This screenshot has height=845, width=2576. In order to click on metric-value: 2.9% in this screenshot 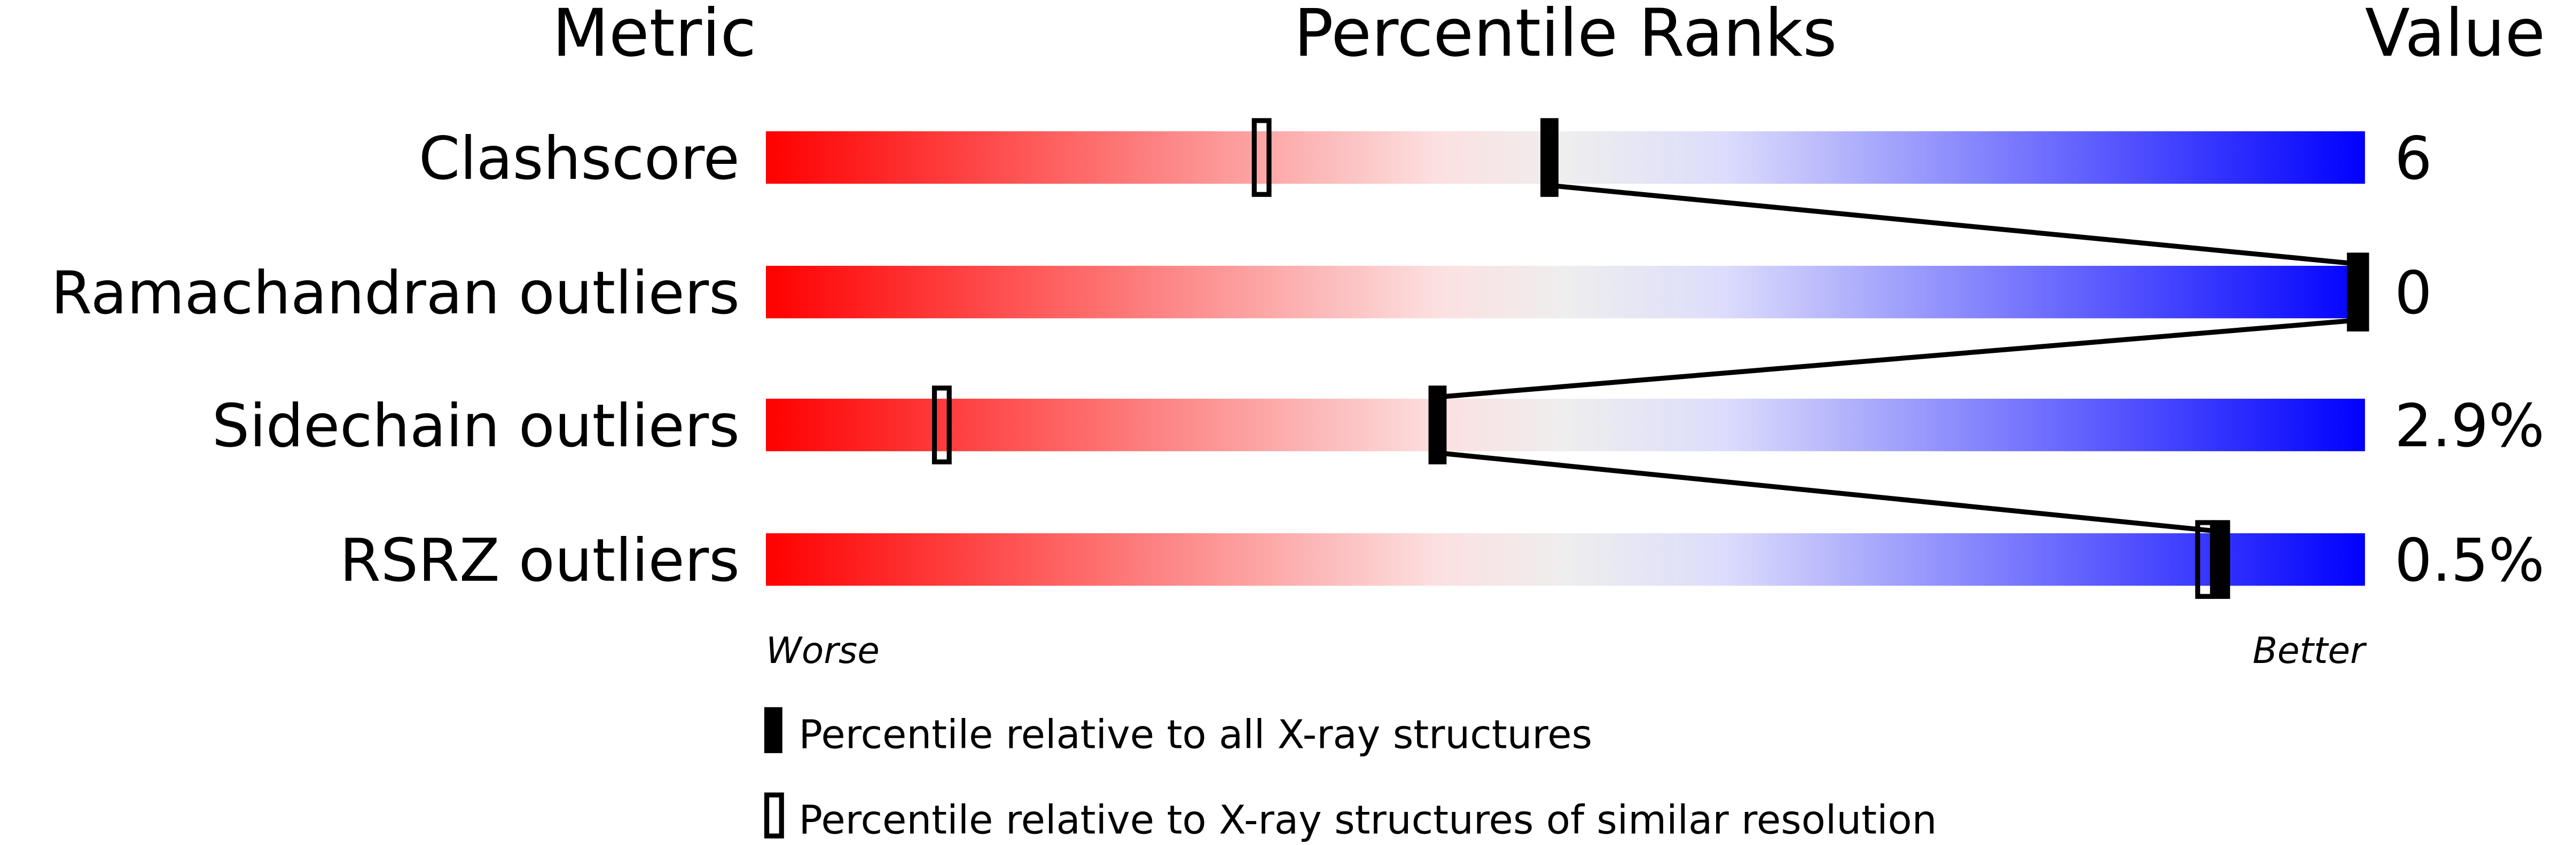, I will do `click(2469, 426)`.